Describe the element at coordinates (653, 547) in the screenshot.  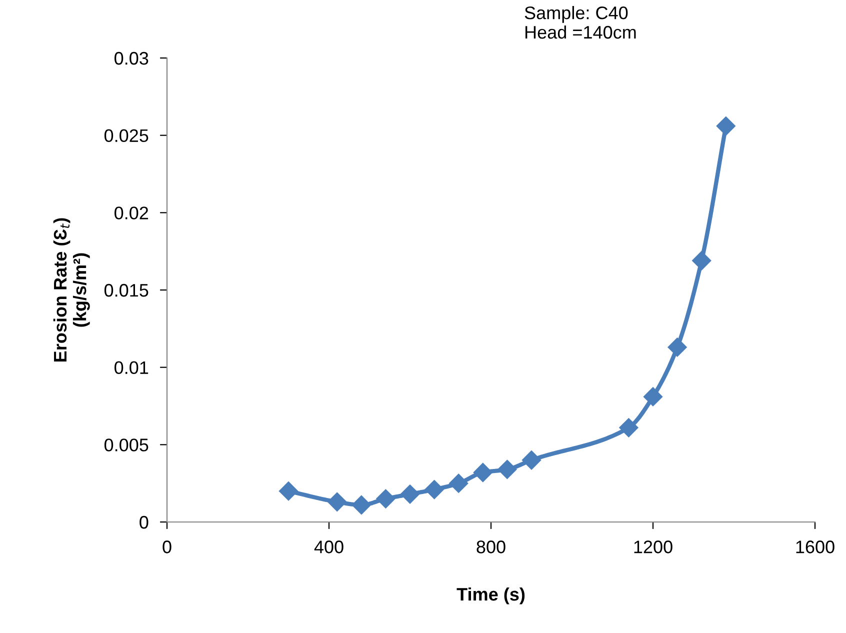
I see `x-tick-label: 1200` at that location.